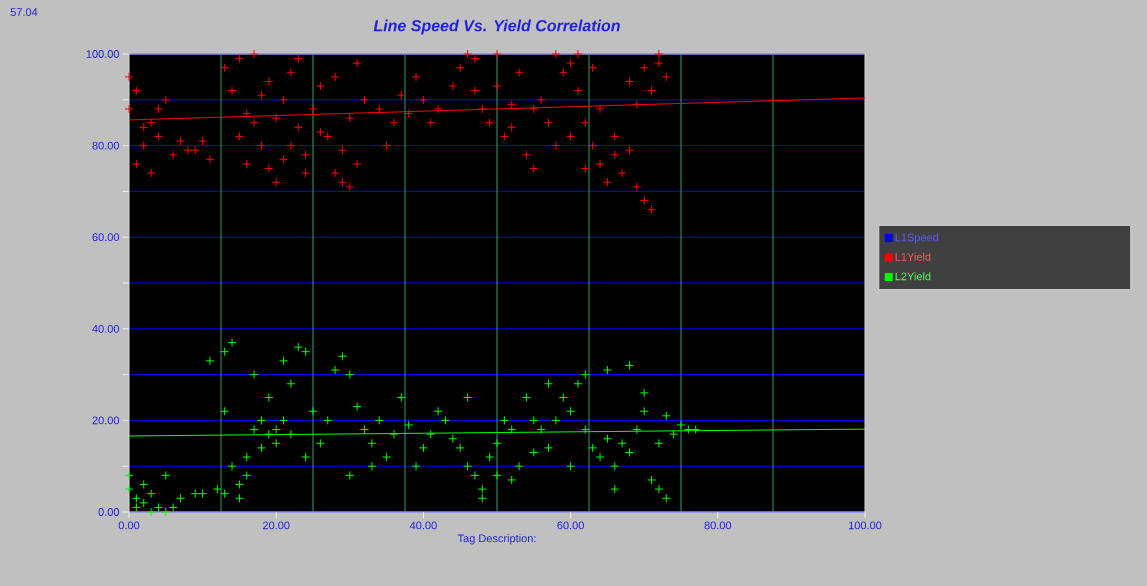 This screenshot has width=1147, height=586. What do you see at coordinates (913, 256) in the screenshot?
I see `legend-label: L1Yield` at bounding box center [913, 256].